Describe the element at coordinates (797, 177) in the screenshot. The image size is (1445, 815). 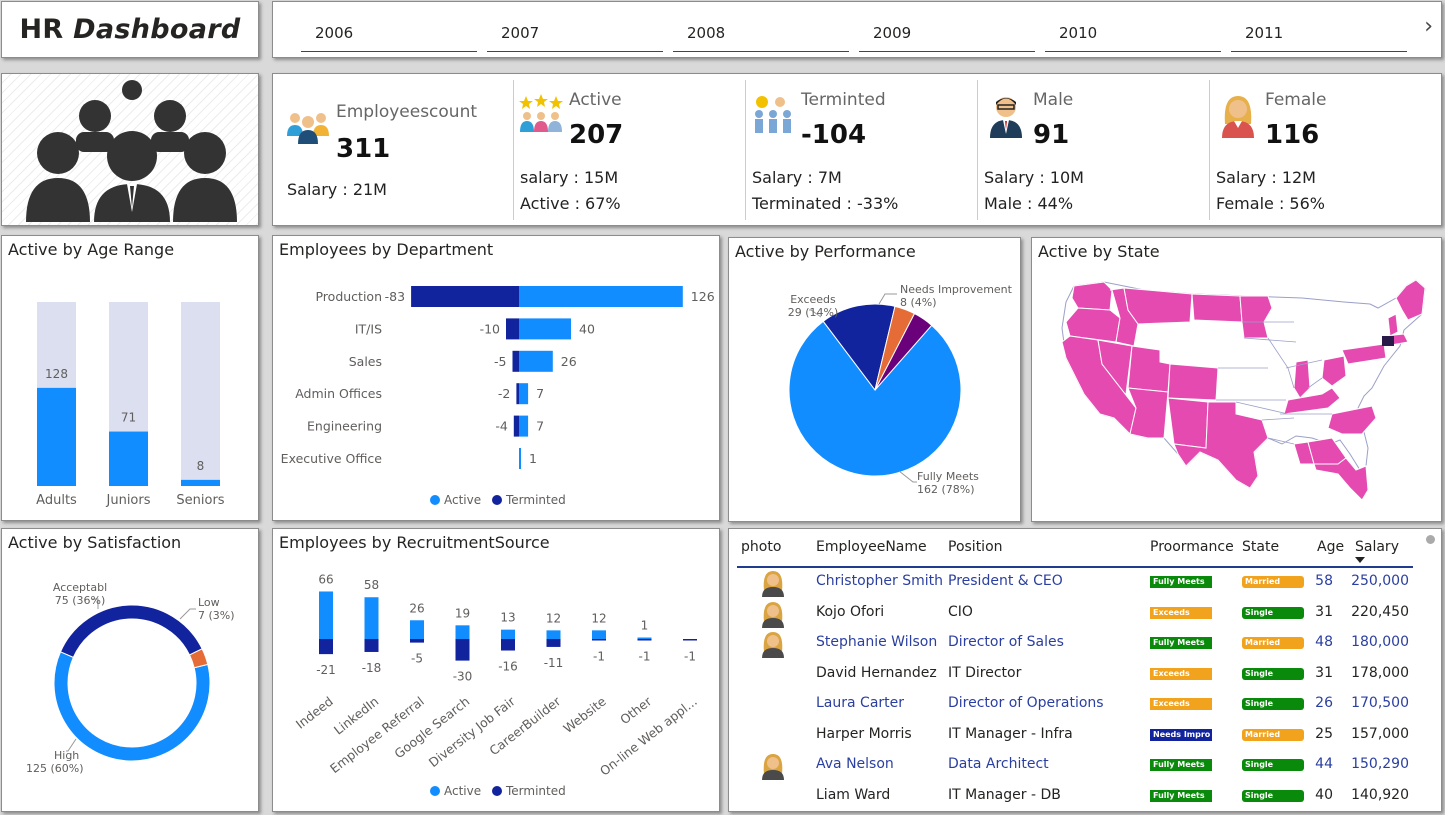
I see `kpi-salary: Salary : 7M` at that location.